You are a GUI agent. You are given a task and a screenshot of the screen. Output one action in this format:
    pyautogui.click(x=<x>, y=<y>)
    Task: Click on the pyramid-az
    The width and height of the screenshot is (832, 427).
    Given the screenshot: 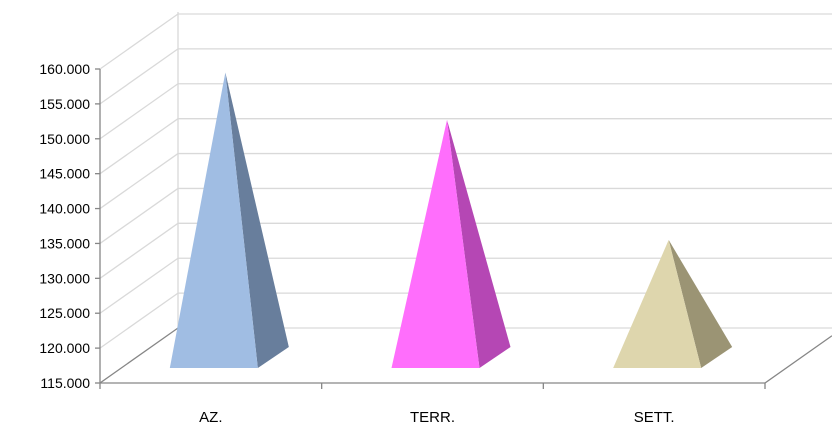 What is the action you would take?
    pyautogui.click(x=229, y=220)
    